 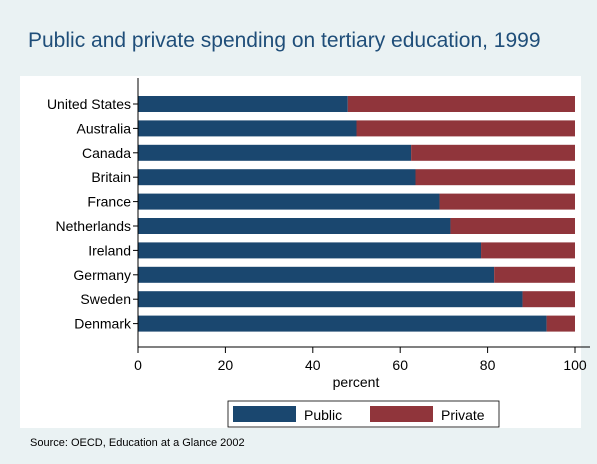 What do you see at coordinates (111, 177) in the screenshot?
I see `category-label-britain: Britain` at bounding box center [111, 177].